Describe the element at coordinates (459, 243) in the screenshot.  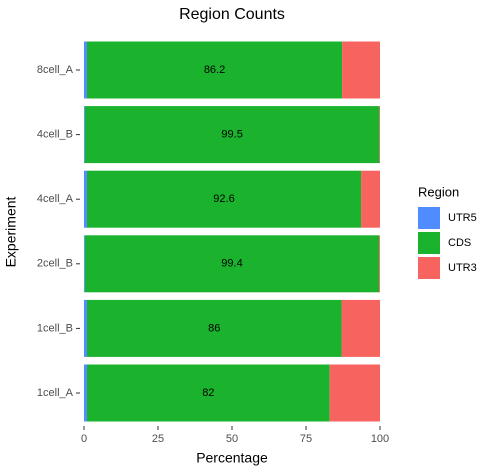
I see `legend-label: CDS` at that location.